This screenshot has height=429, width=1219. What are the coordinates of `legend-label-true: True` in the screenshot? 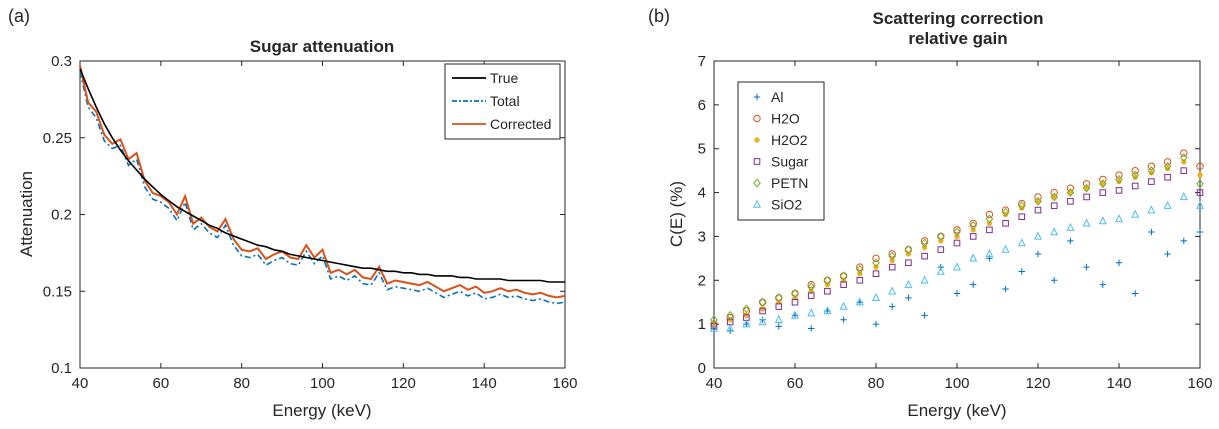 It's located at (504, 78).